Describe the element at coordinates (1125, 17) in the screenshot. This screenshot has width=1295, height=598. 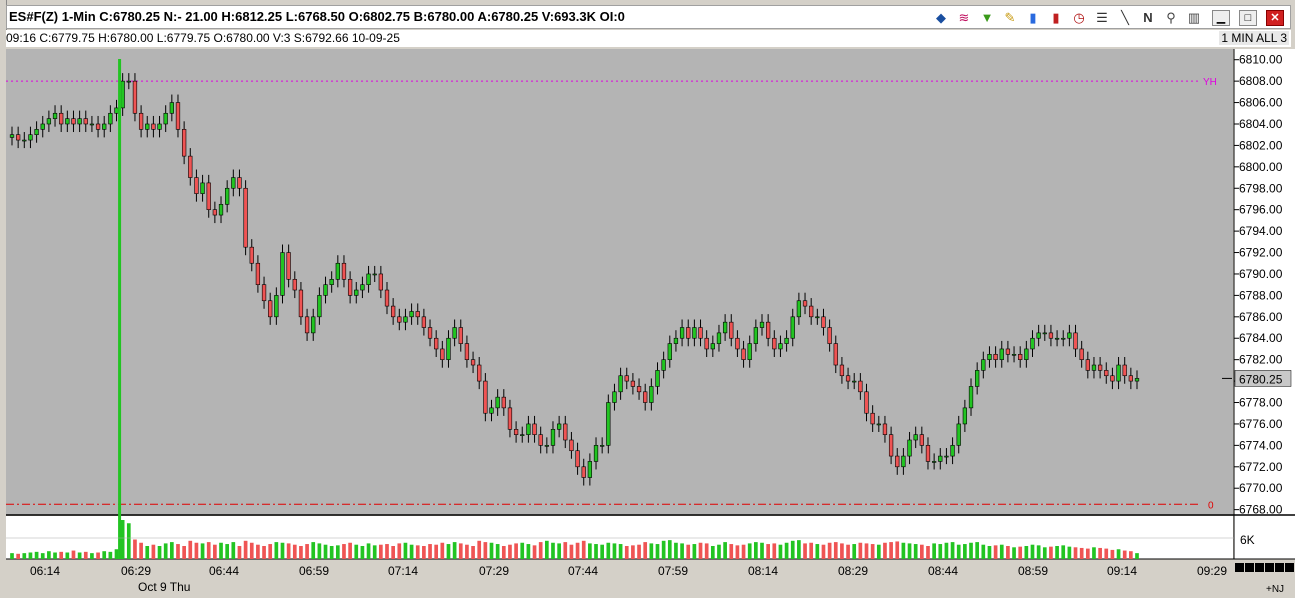
I see `line-tool-icon: ╲` at that location.